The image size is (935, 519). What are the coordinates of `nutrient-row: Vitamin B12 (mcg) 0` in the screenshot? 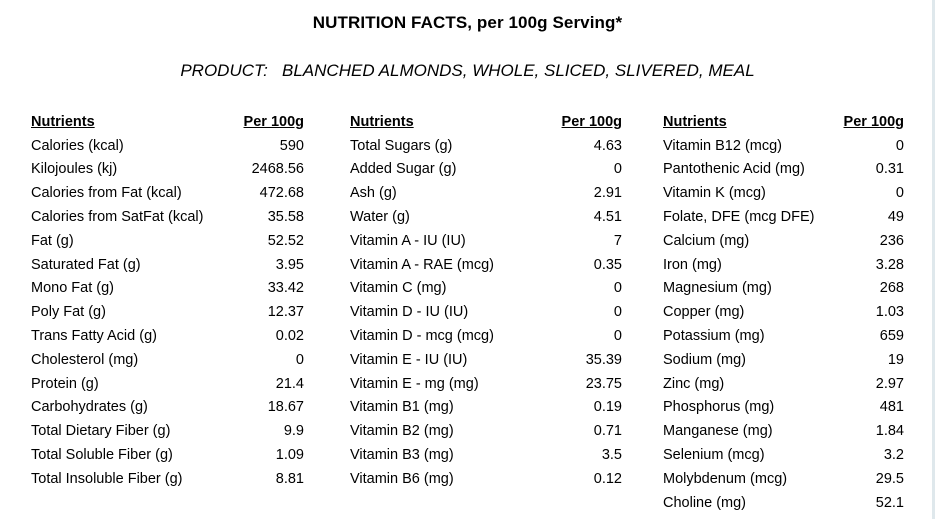 It's located at (783, 146).